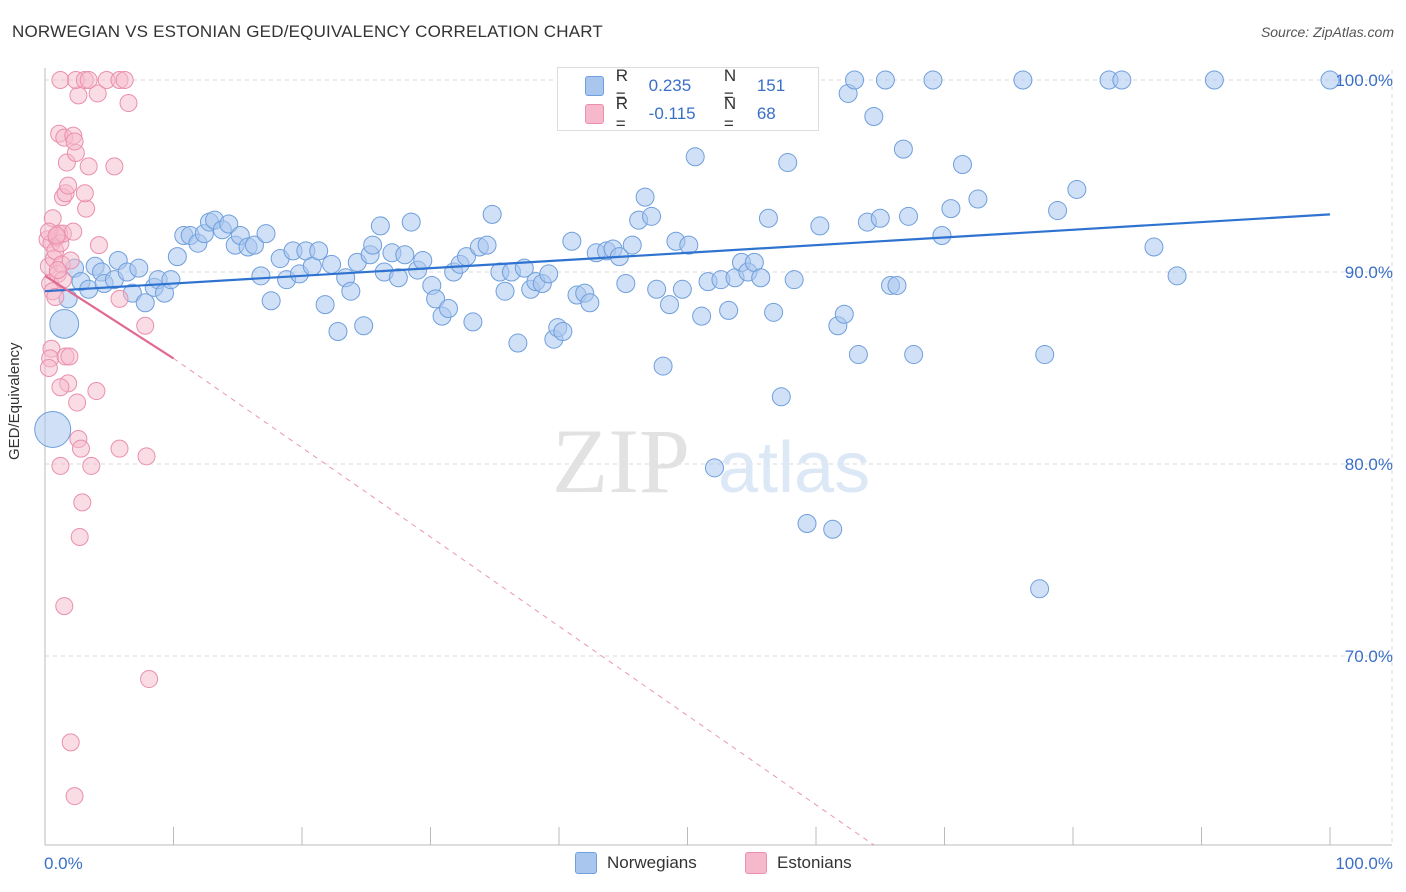  I want to click on series-legend: Norwegians Estonians, so click(703, 864).